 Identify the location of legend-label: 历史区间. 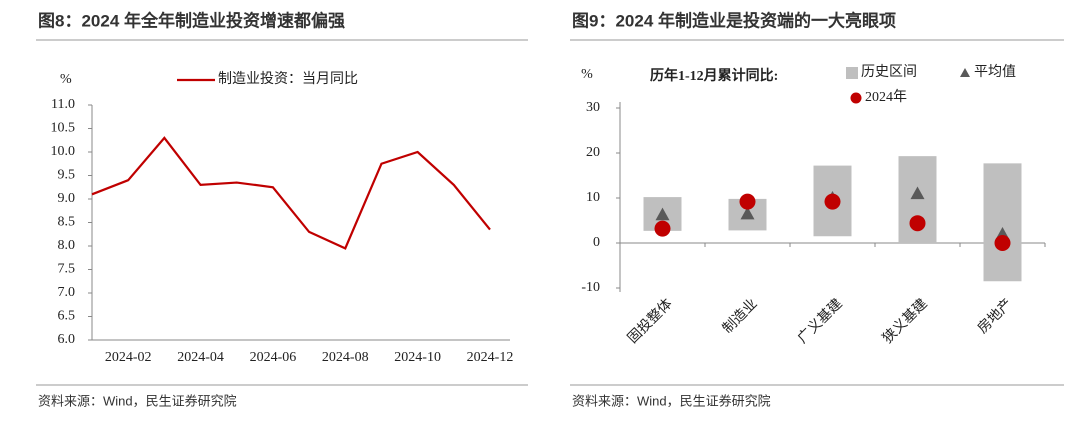
(889, 72).